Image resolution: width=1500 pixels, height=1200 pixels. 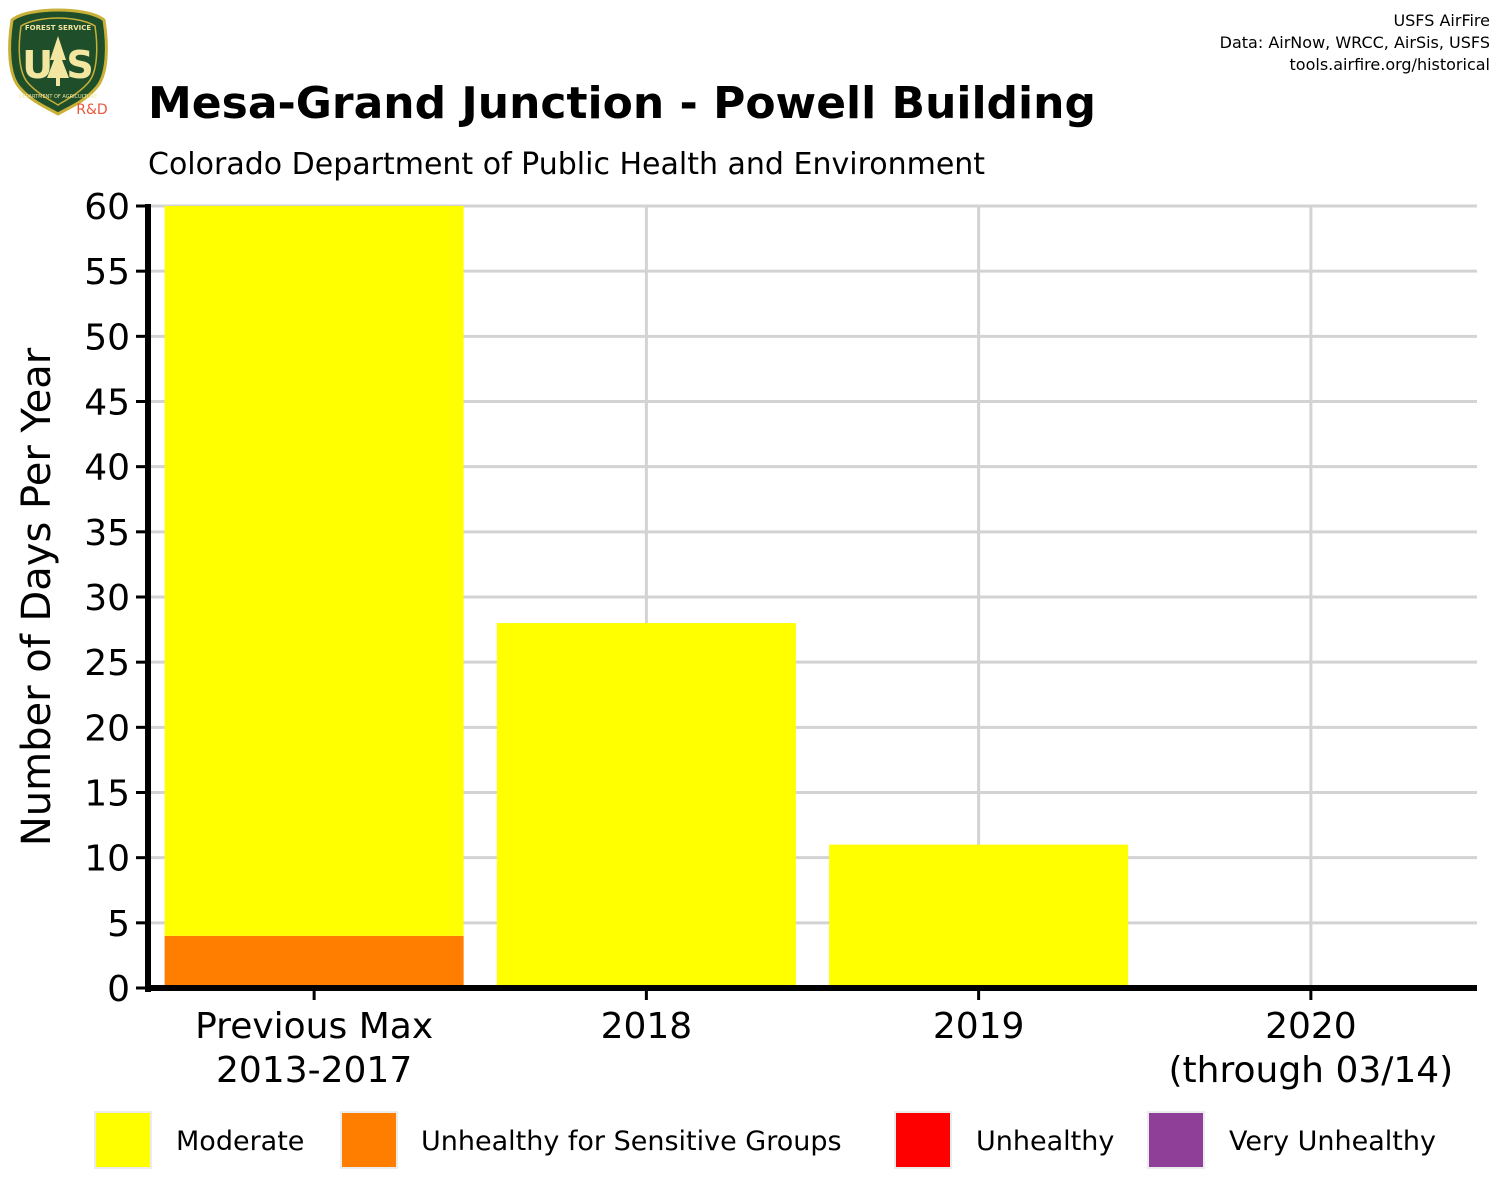 What do you see at coordinates (107, 794) in the screenshot?
I see `y-tick-label-15: 15` at bounding box center [107, 794].